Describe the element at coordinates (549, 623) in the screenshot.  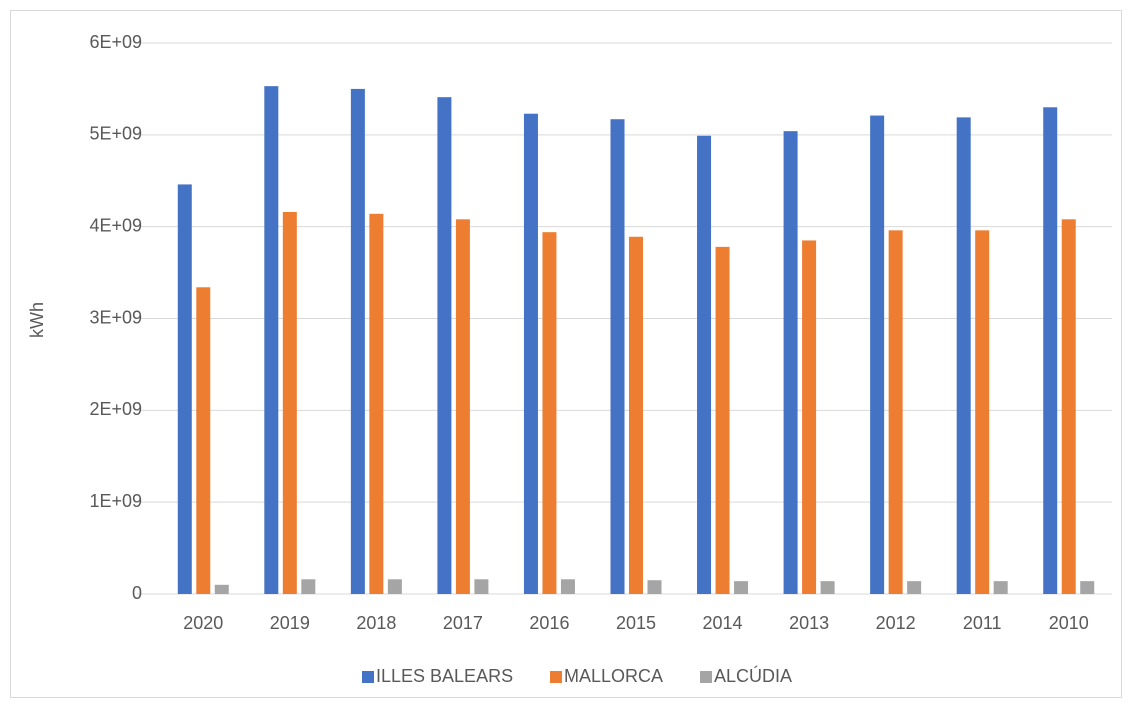
I see `x-tick-label: 2016` at that location.